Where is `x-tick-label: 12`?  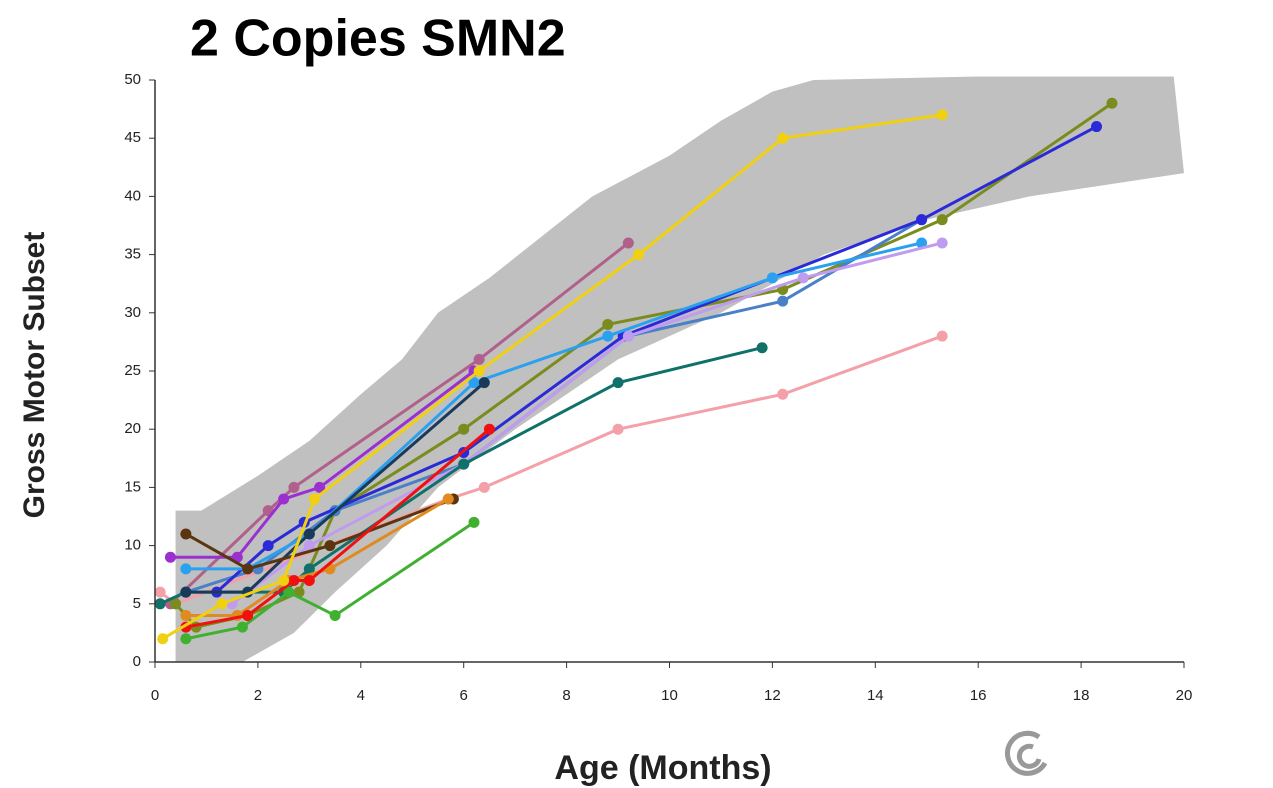 x-tick-label: 12 is located at coordinates (772, 695).